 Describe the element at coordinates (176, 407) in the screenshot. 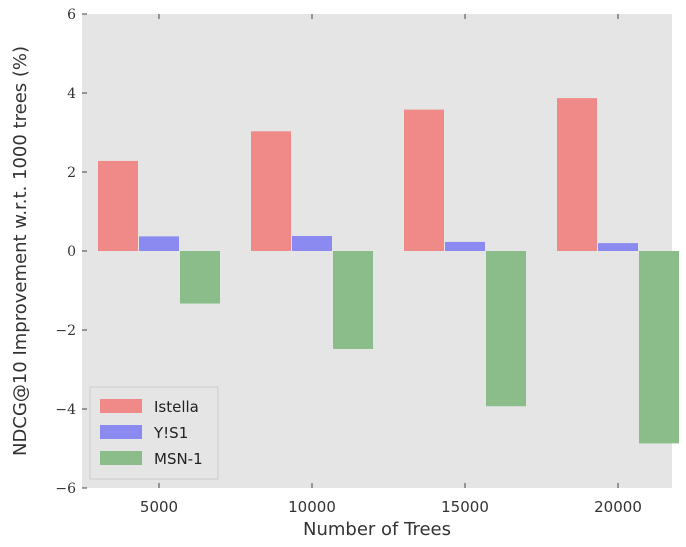

I see `legend-label: Istella` at that location.